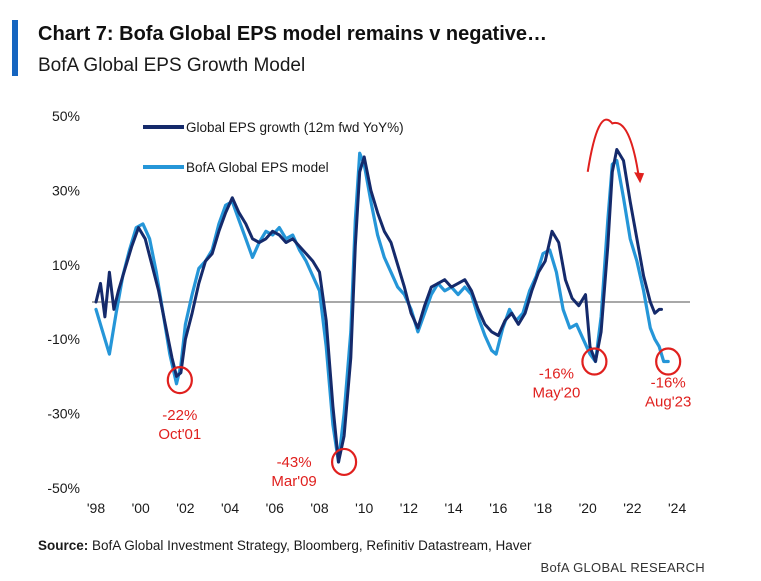 The width and height of the screenshot is (761, 581). I want to click on trend-arrow, so click(613, 149).